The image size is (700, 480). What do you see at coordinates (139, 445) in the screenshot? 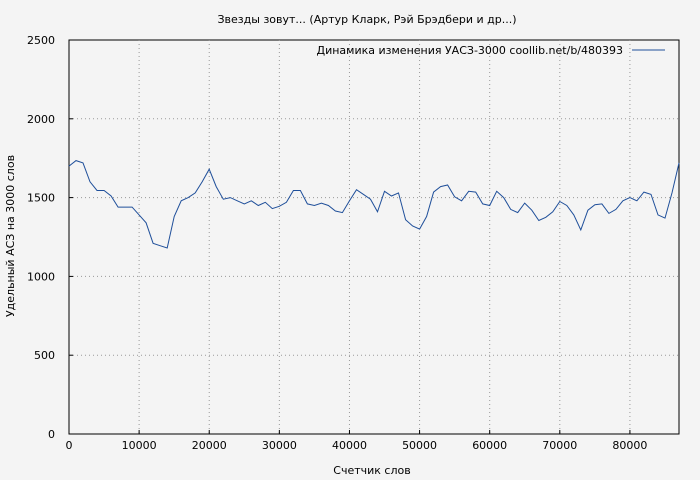
I see `x-tick-label: 10000` at bounding box center [139, 445].